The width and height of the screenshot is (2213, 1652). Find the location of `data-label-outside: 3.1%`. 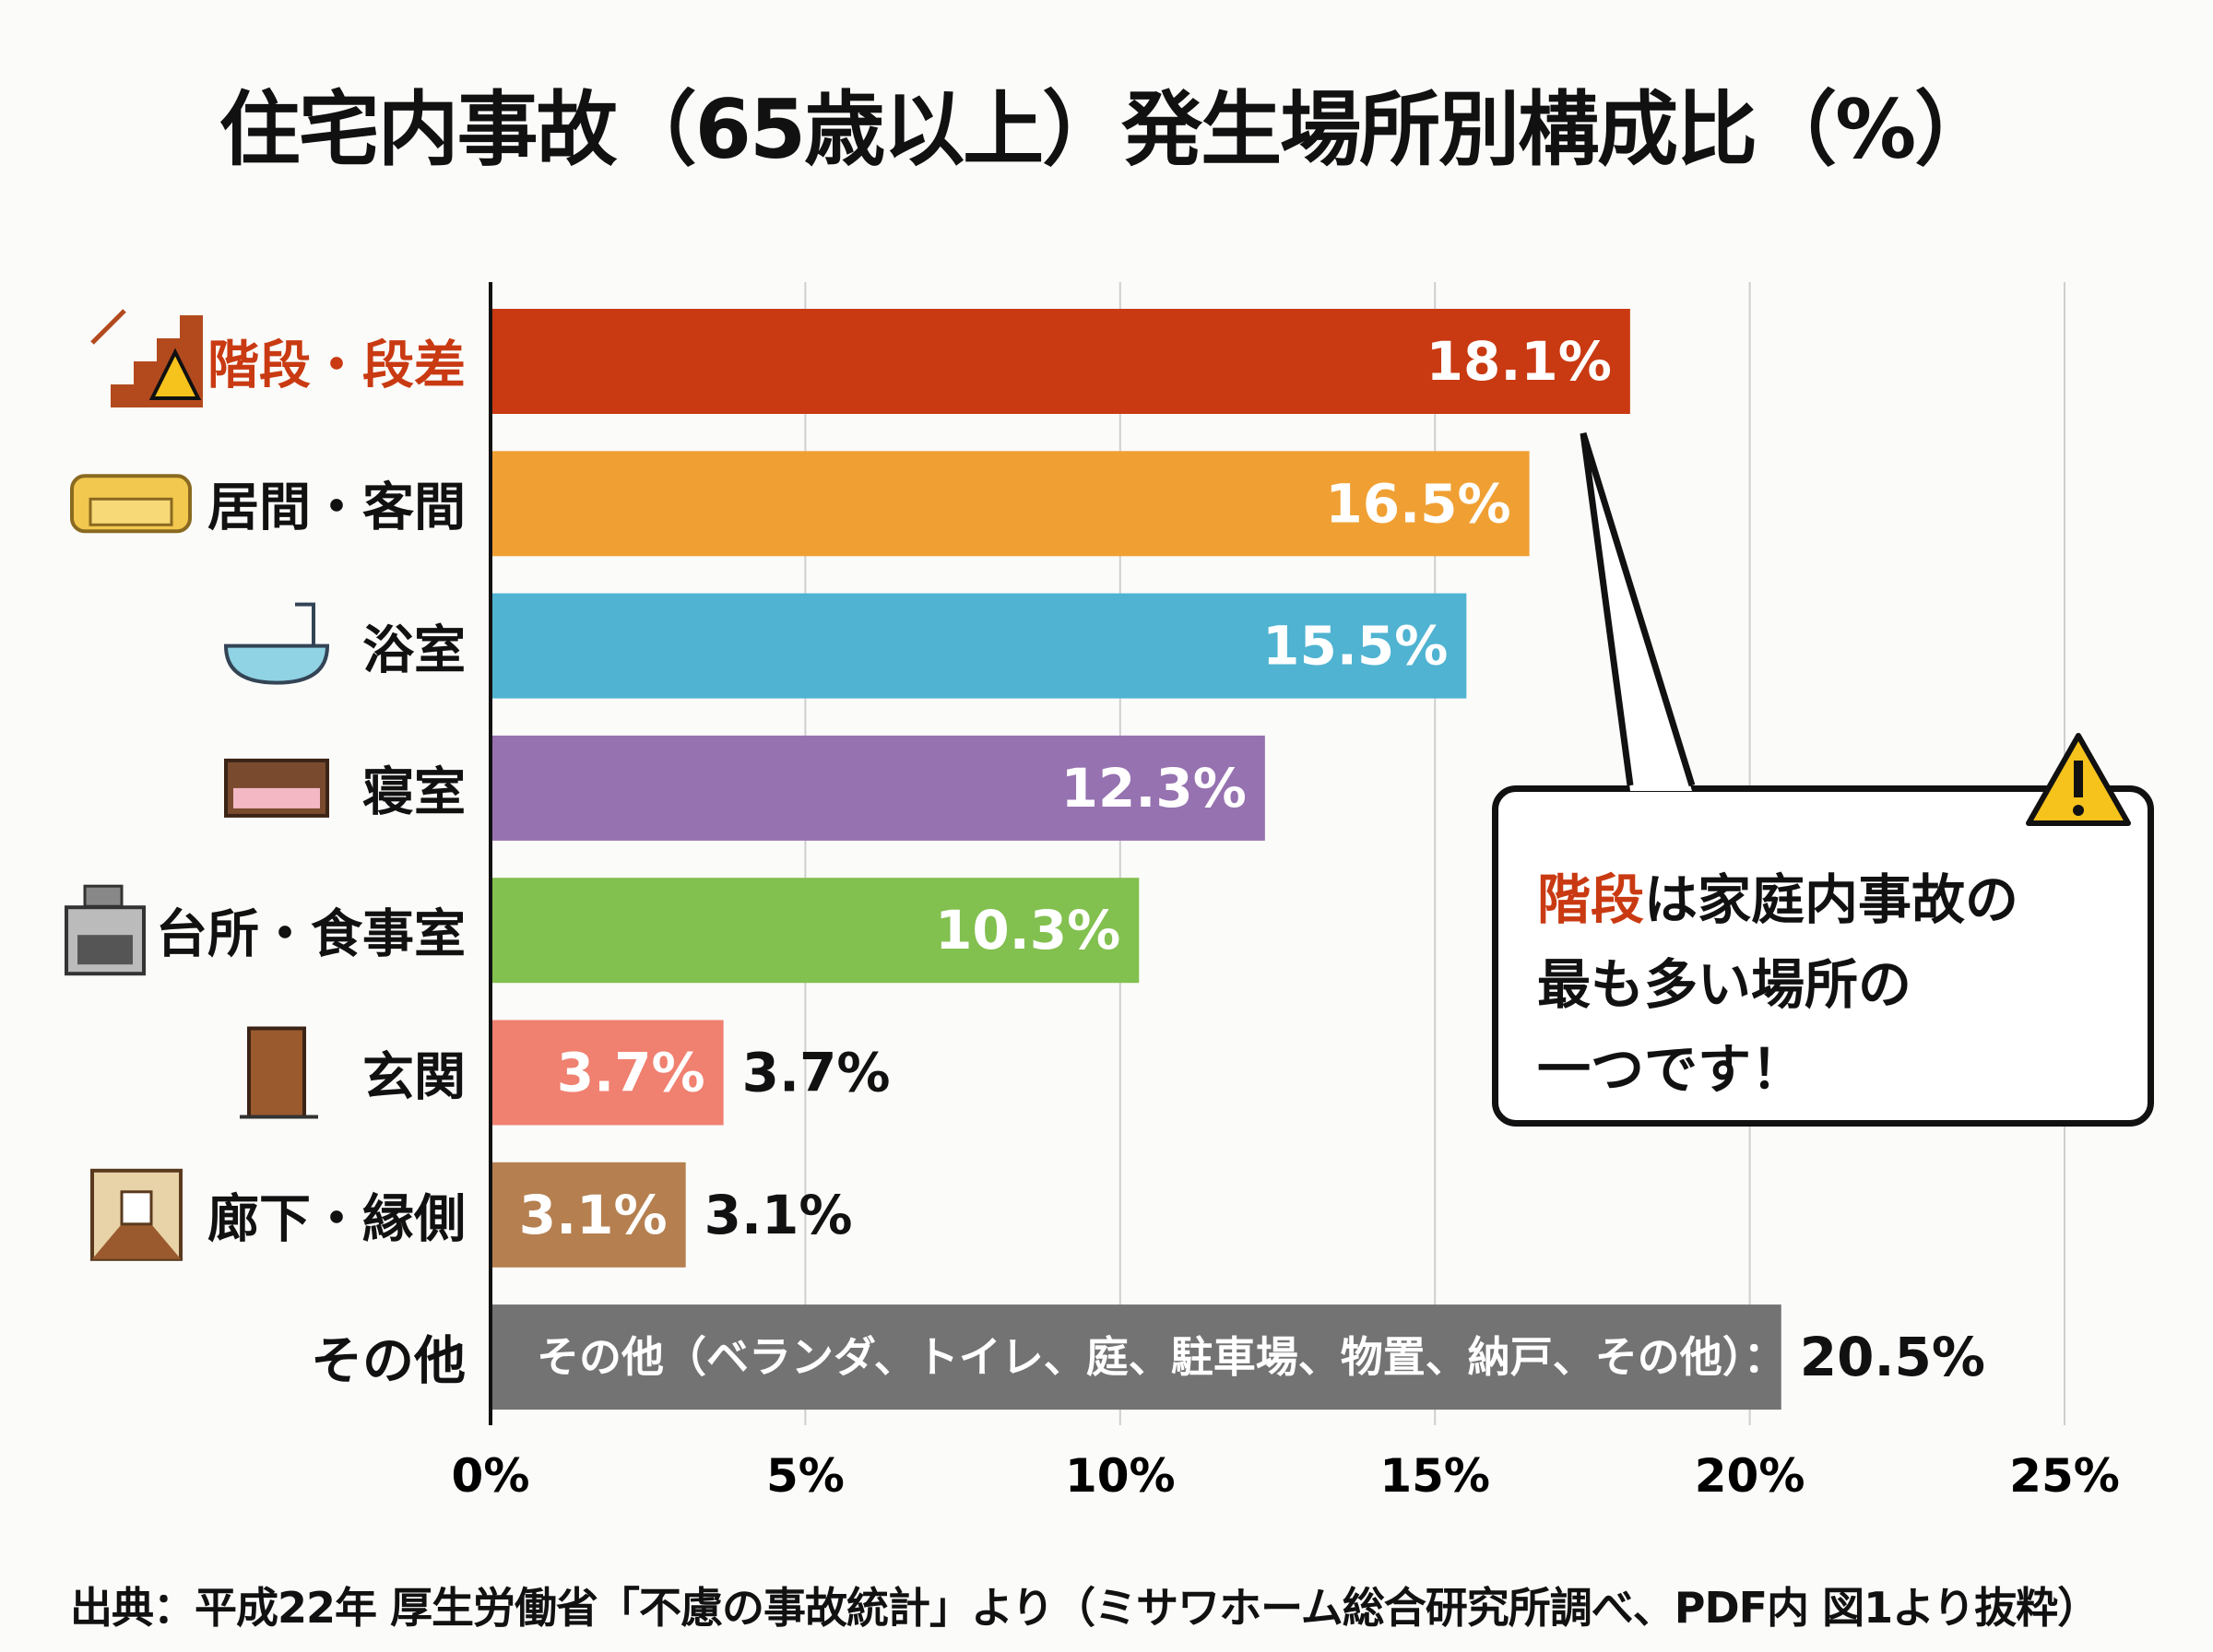

data-label-outside: 3.1% is located at coordinates (778, 1215).